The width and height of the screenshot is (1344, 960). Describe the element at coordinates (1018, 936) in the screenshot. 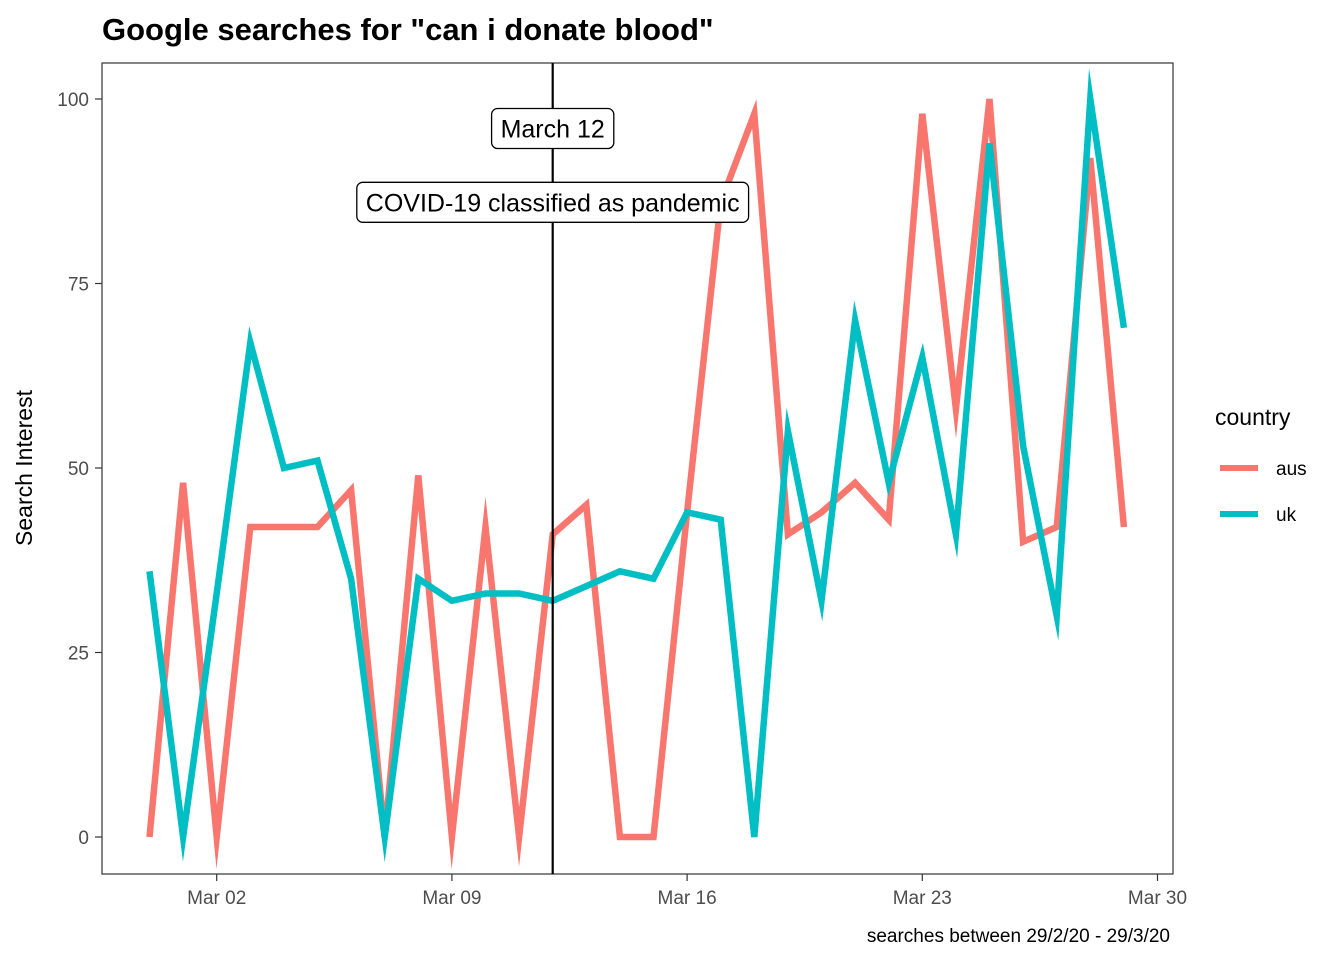

I see `chart-caption: searches between 29/2/20 - 29/3/20` at that location.